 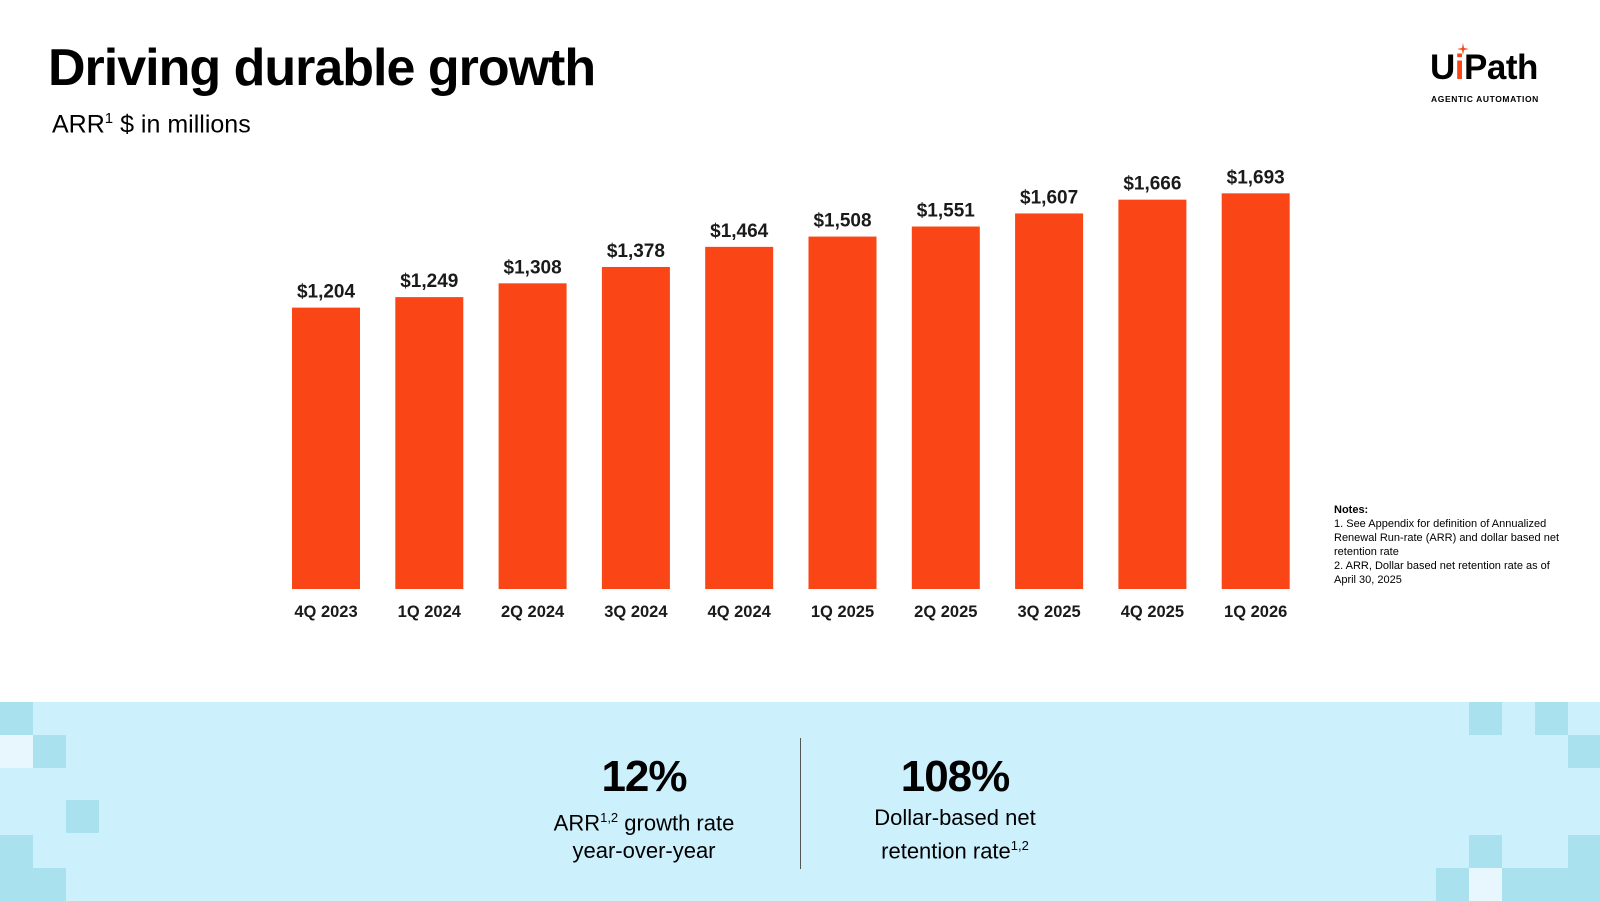 I want to click on kpi-arr-growth: 12% ARR1,2 growth rate year-over-year, so click(x=644, y=808).